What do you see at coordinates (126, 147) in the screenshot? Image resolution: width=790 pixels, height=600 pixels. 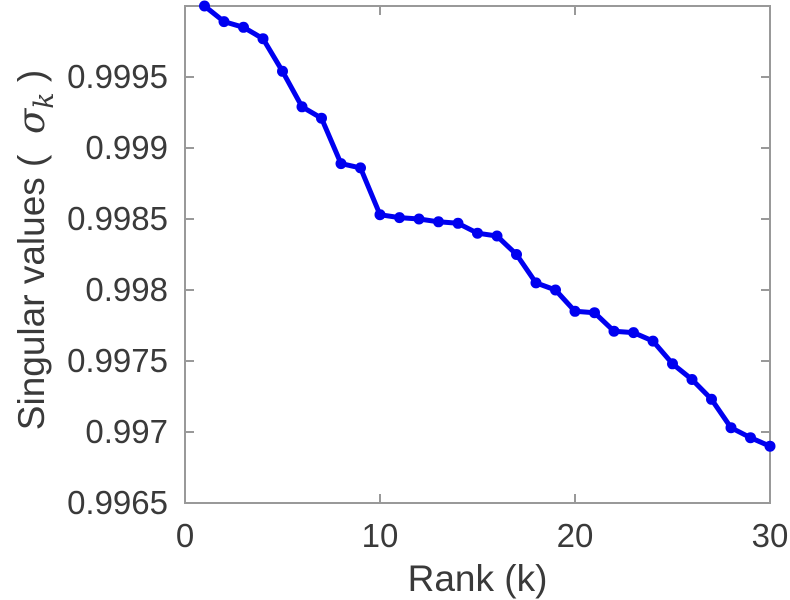 I see `y-tick-label: 0.999` at bounding box center [126, 147].